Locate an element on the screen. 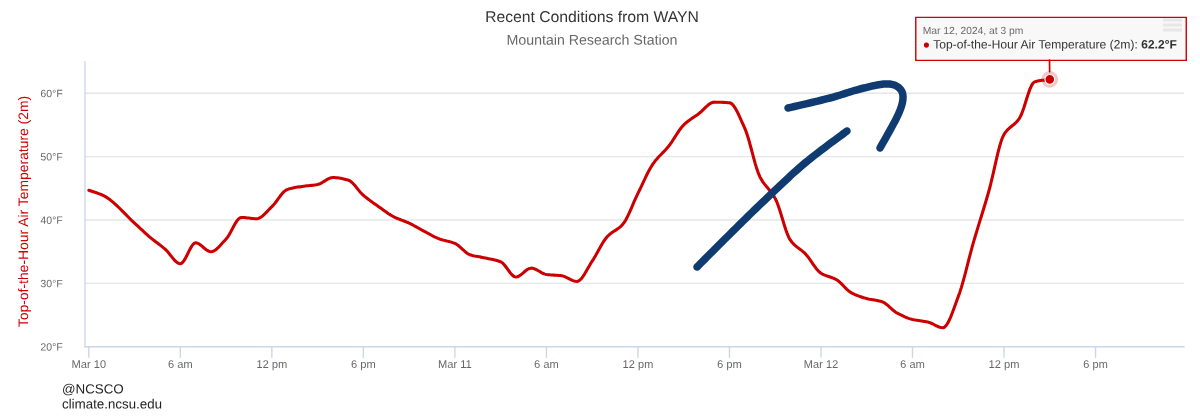 The height and width of the screenshot is (416, 1200). y-axis-title: Top-of-the-Hour Air Temperature (2m) is located at coordinates (24, 211).